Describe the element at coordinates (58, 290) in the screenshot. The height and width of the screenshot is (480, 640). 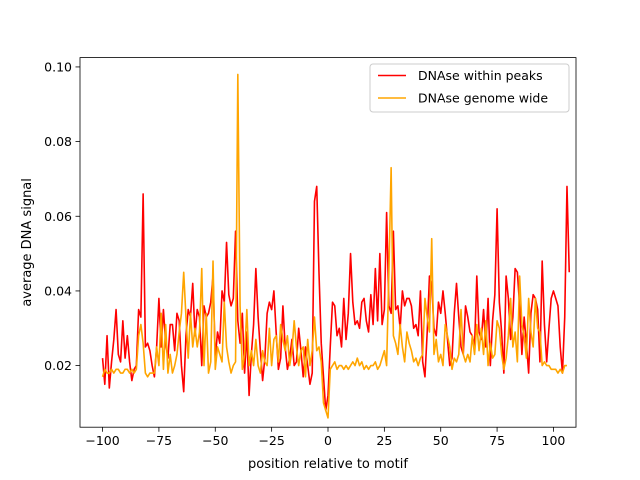
I see `y-tick-label: 0.04` at that location.